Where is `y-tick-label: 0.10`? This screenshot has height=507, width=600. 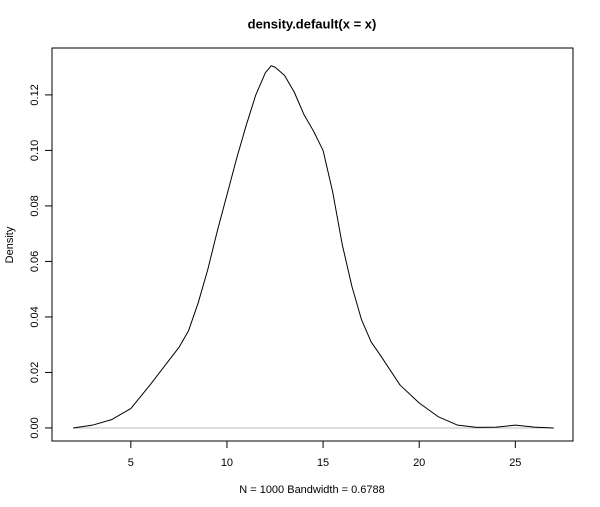 y-tick-label: 0.10 is located at coordinates (35, 150).